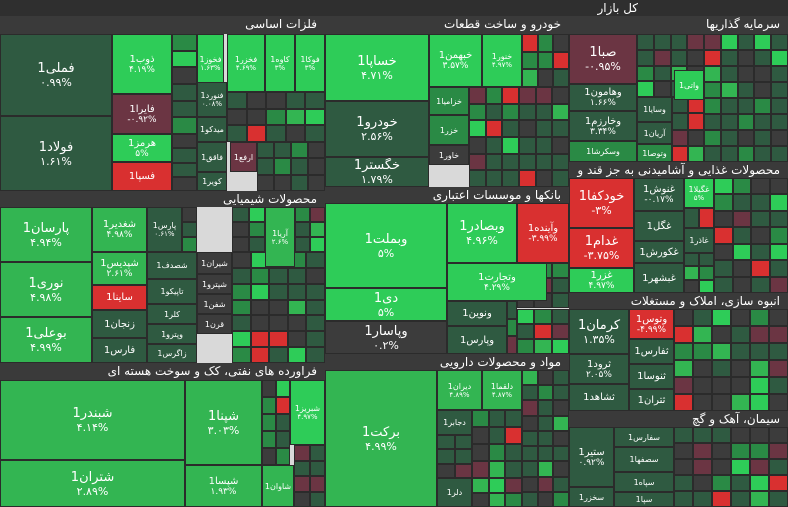 The height and width of the screenshot is (507, 788). Describe the element at coordinates (447, 362) in the screenshot. I see `sector-header: مواد و محصولات دارویی` at that location.